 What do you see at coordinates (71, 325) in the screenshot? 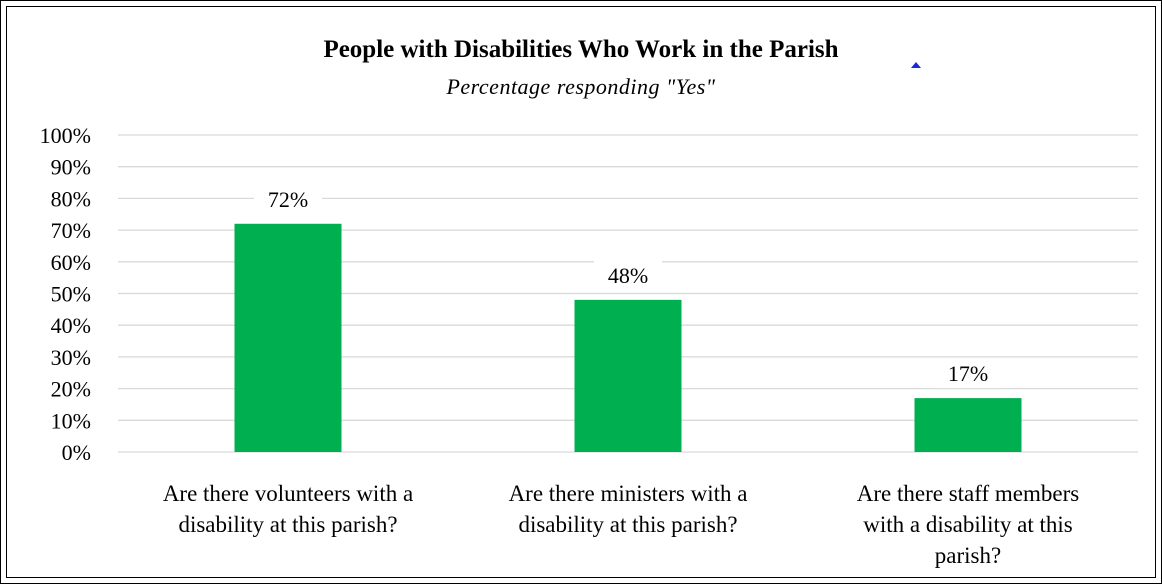
I see `y-tick-label: 40%` at bounding box center [71, 325].